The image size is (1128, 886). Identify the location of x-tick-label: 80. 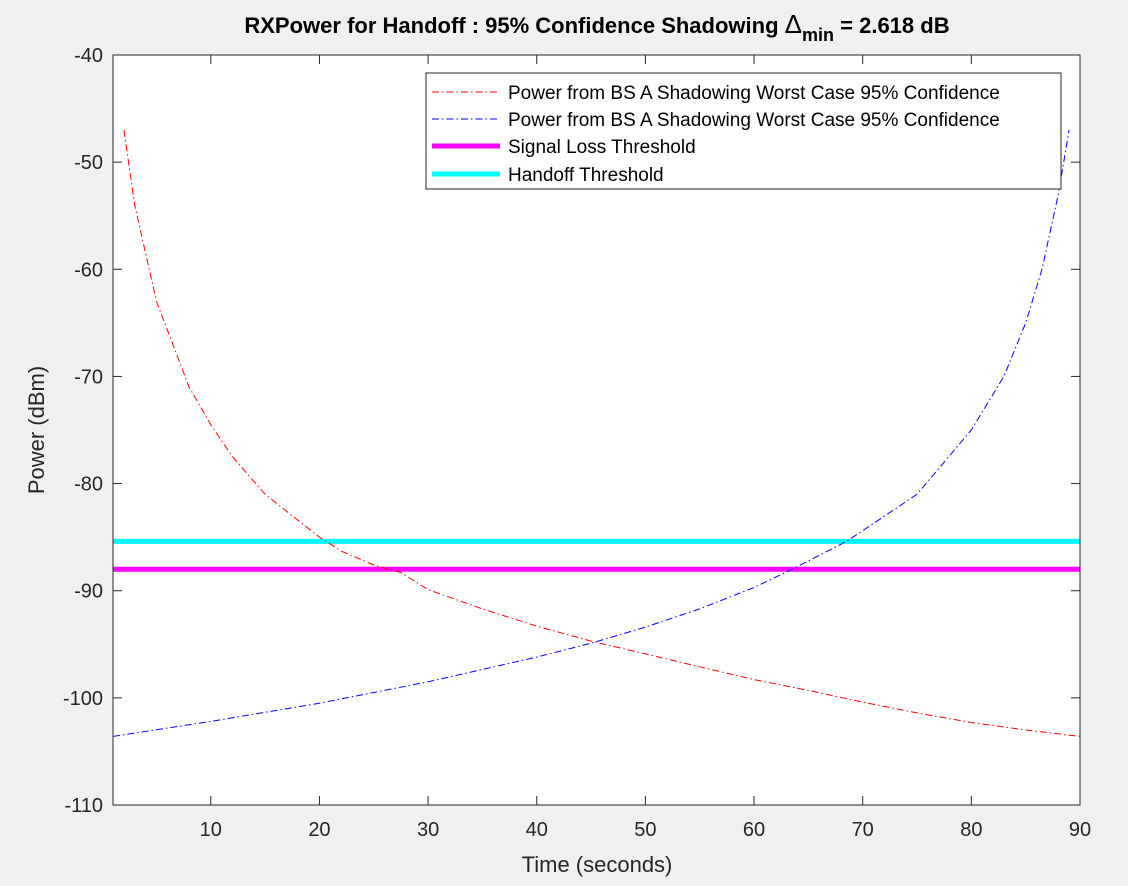
(971, 830).